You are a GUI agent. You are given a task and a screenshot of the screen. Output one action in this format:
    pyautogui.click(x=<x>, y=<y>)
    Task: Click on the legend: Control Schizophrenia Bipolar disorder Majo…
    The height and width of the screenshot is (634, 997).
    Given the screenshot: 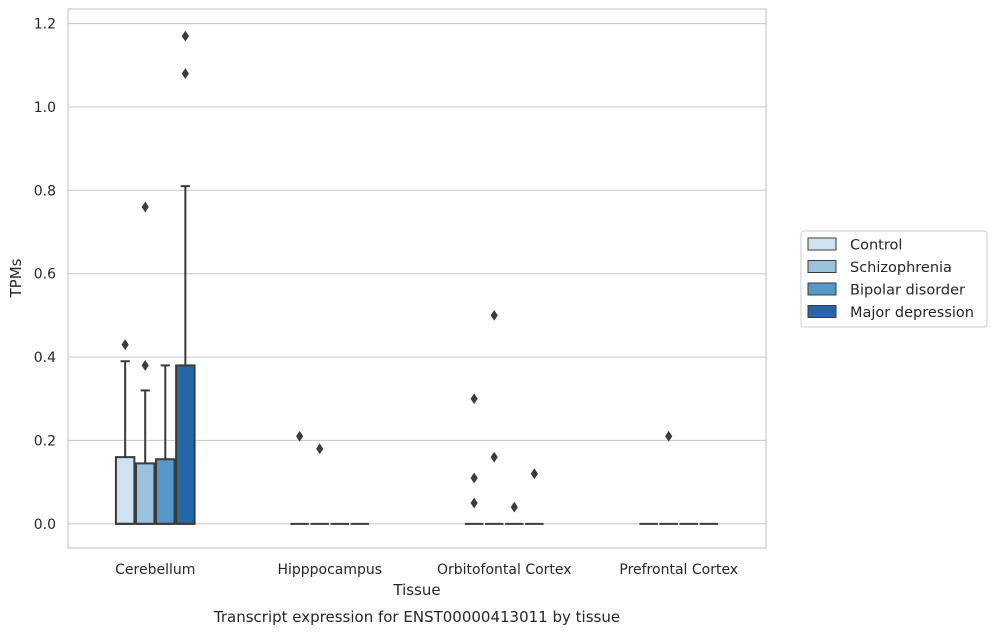 What is the action you would take?
    pyautogui.click(x=894, y=279)
    